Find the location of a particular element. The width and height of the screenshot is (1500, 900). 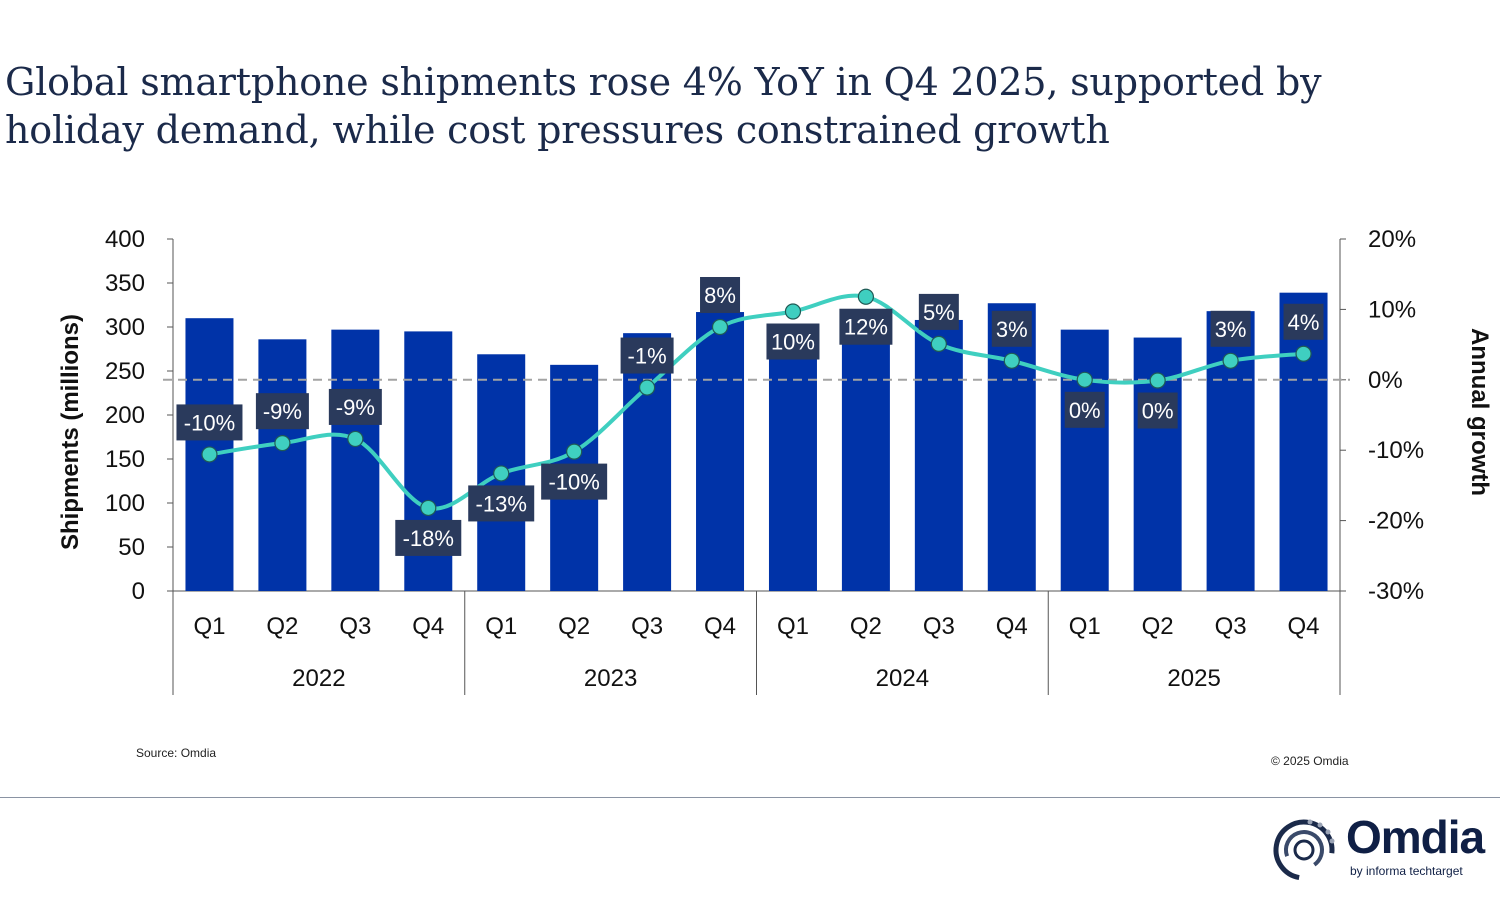

omdia-logo: Omdia by informa techtarget is located at coordinates (1385, 848).